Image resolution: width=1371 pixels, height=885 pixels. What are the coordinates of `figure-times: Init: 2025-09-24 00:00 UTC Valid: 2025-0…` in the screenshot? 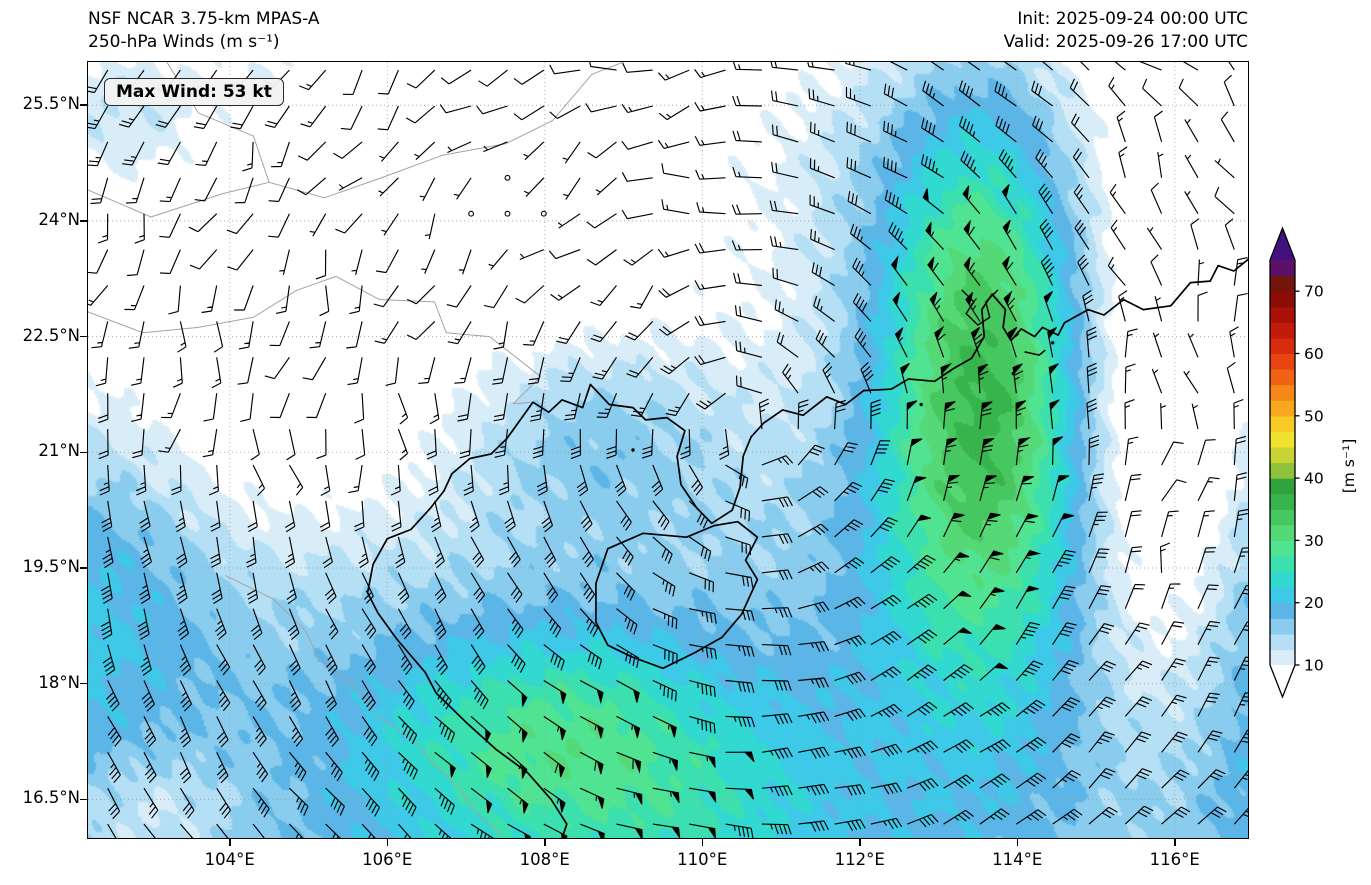 It's located at (1126, 31).